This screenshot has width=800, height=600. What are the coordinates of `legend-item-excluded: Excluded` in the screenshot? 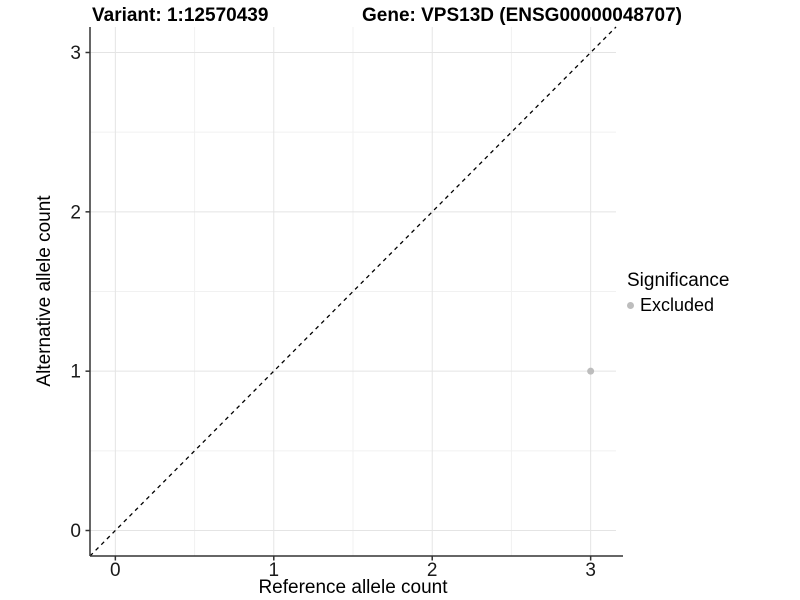 It's located at (678, 305).